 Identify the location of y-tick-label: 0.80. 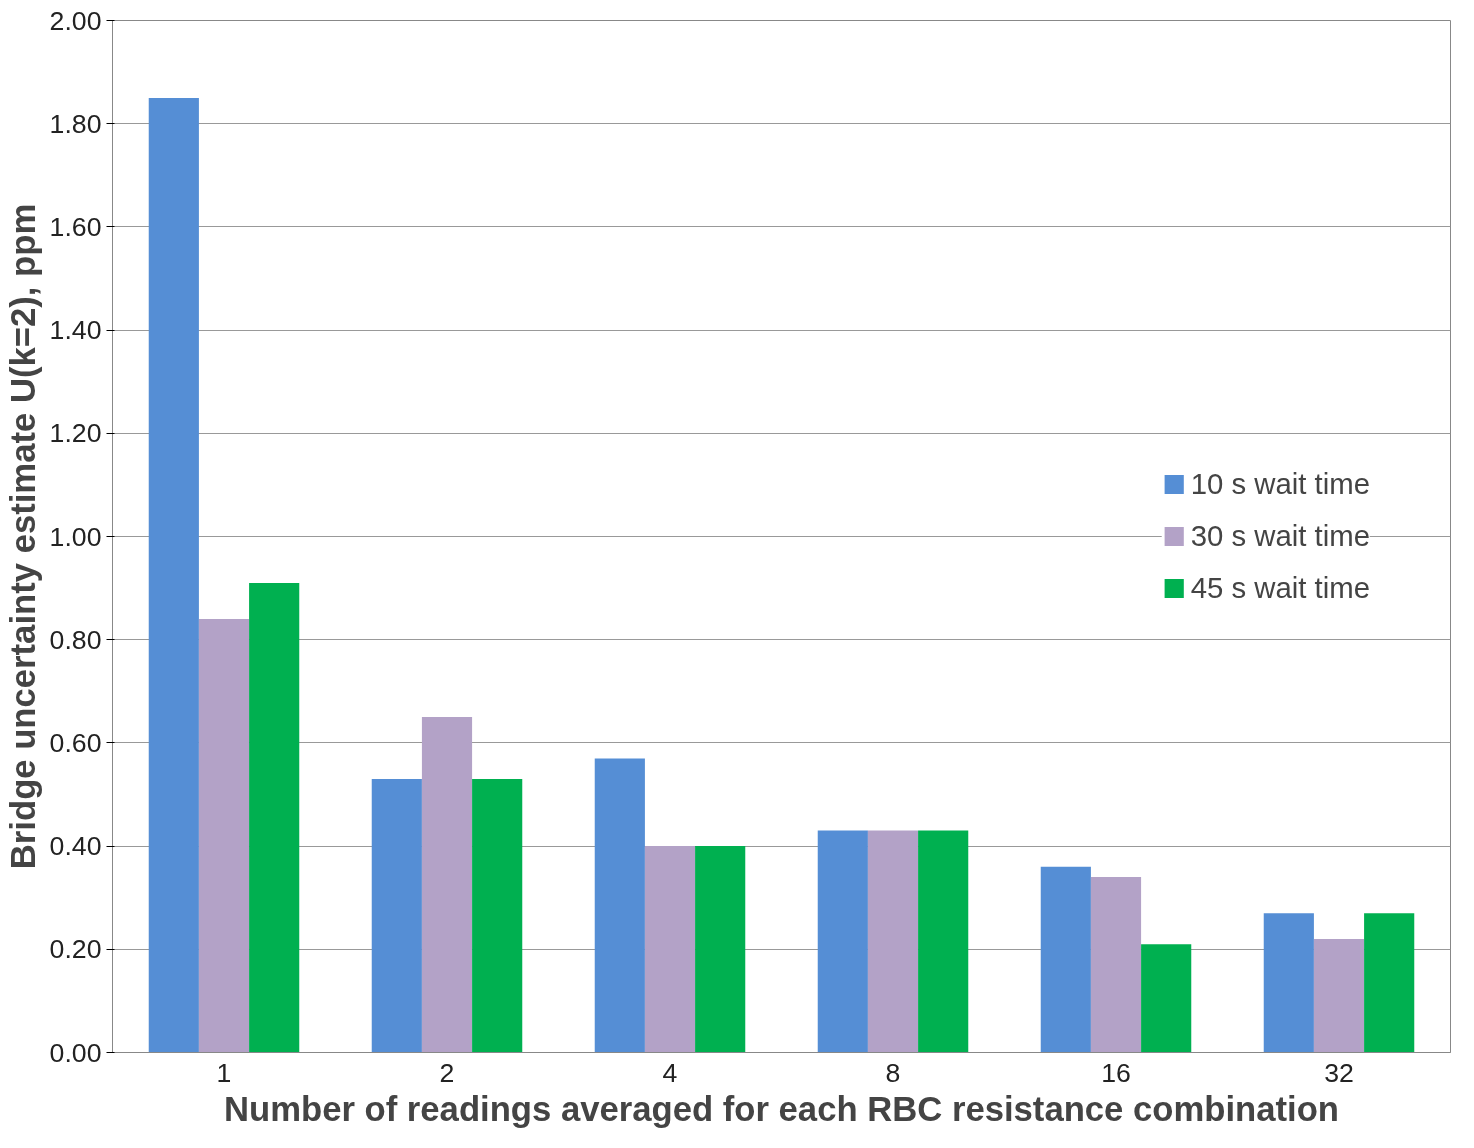
(75, 639).